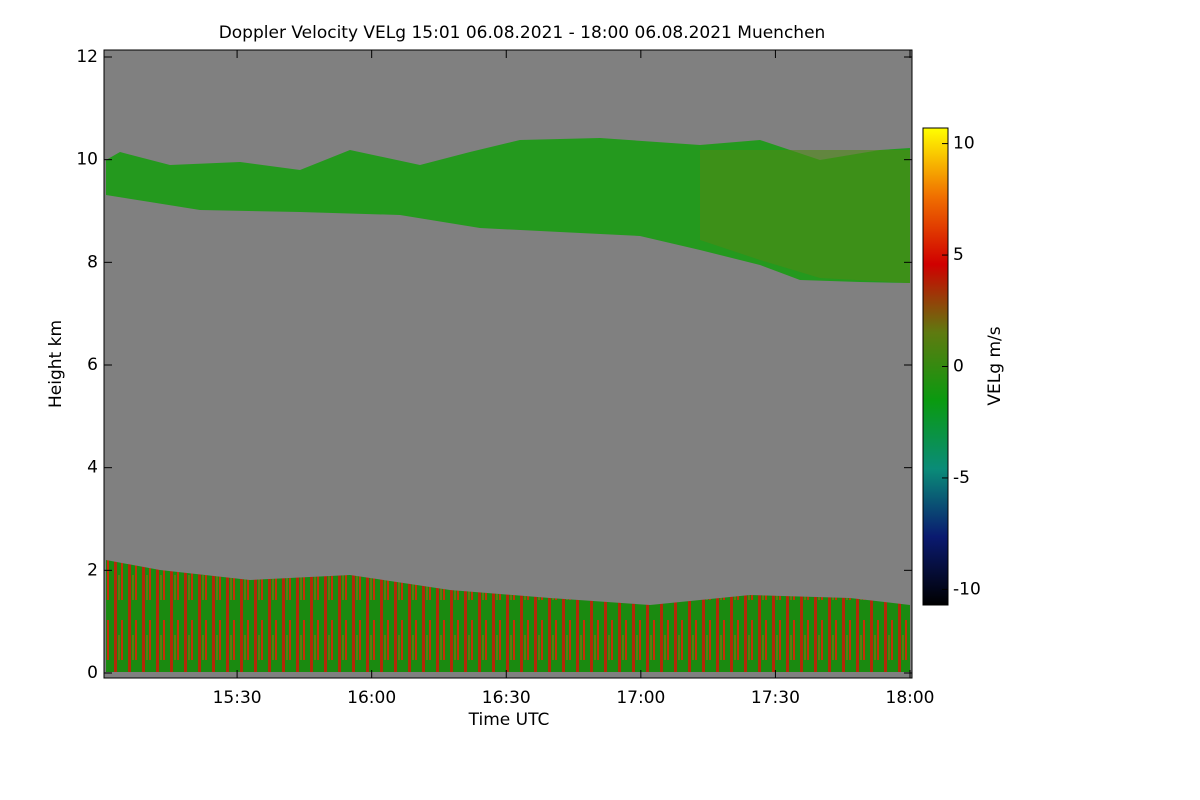 This screenshot has height=800, width=1200. I want to click on x-tick-label: 17:30, so click(775, 698).